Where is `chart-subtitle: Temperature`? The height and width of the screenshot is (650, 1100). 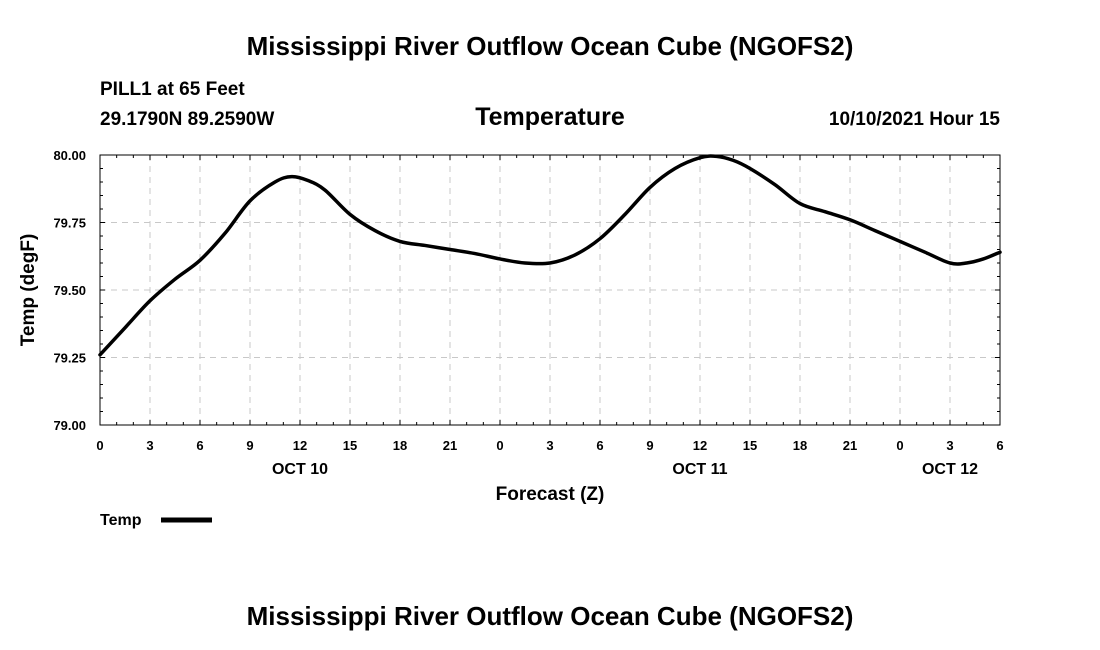 chart-subtitle: Temperature is located at coordinates (550, 117).